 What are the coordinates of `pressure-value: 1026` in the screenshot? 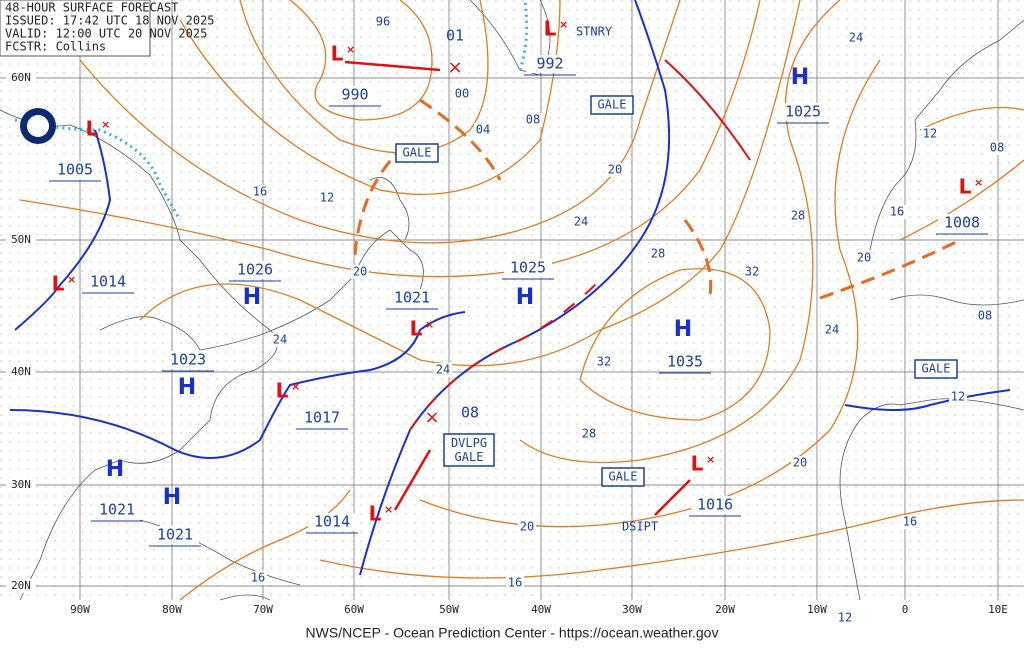 It's located at (255, 270).